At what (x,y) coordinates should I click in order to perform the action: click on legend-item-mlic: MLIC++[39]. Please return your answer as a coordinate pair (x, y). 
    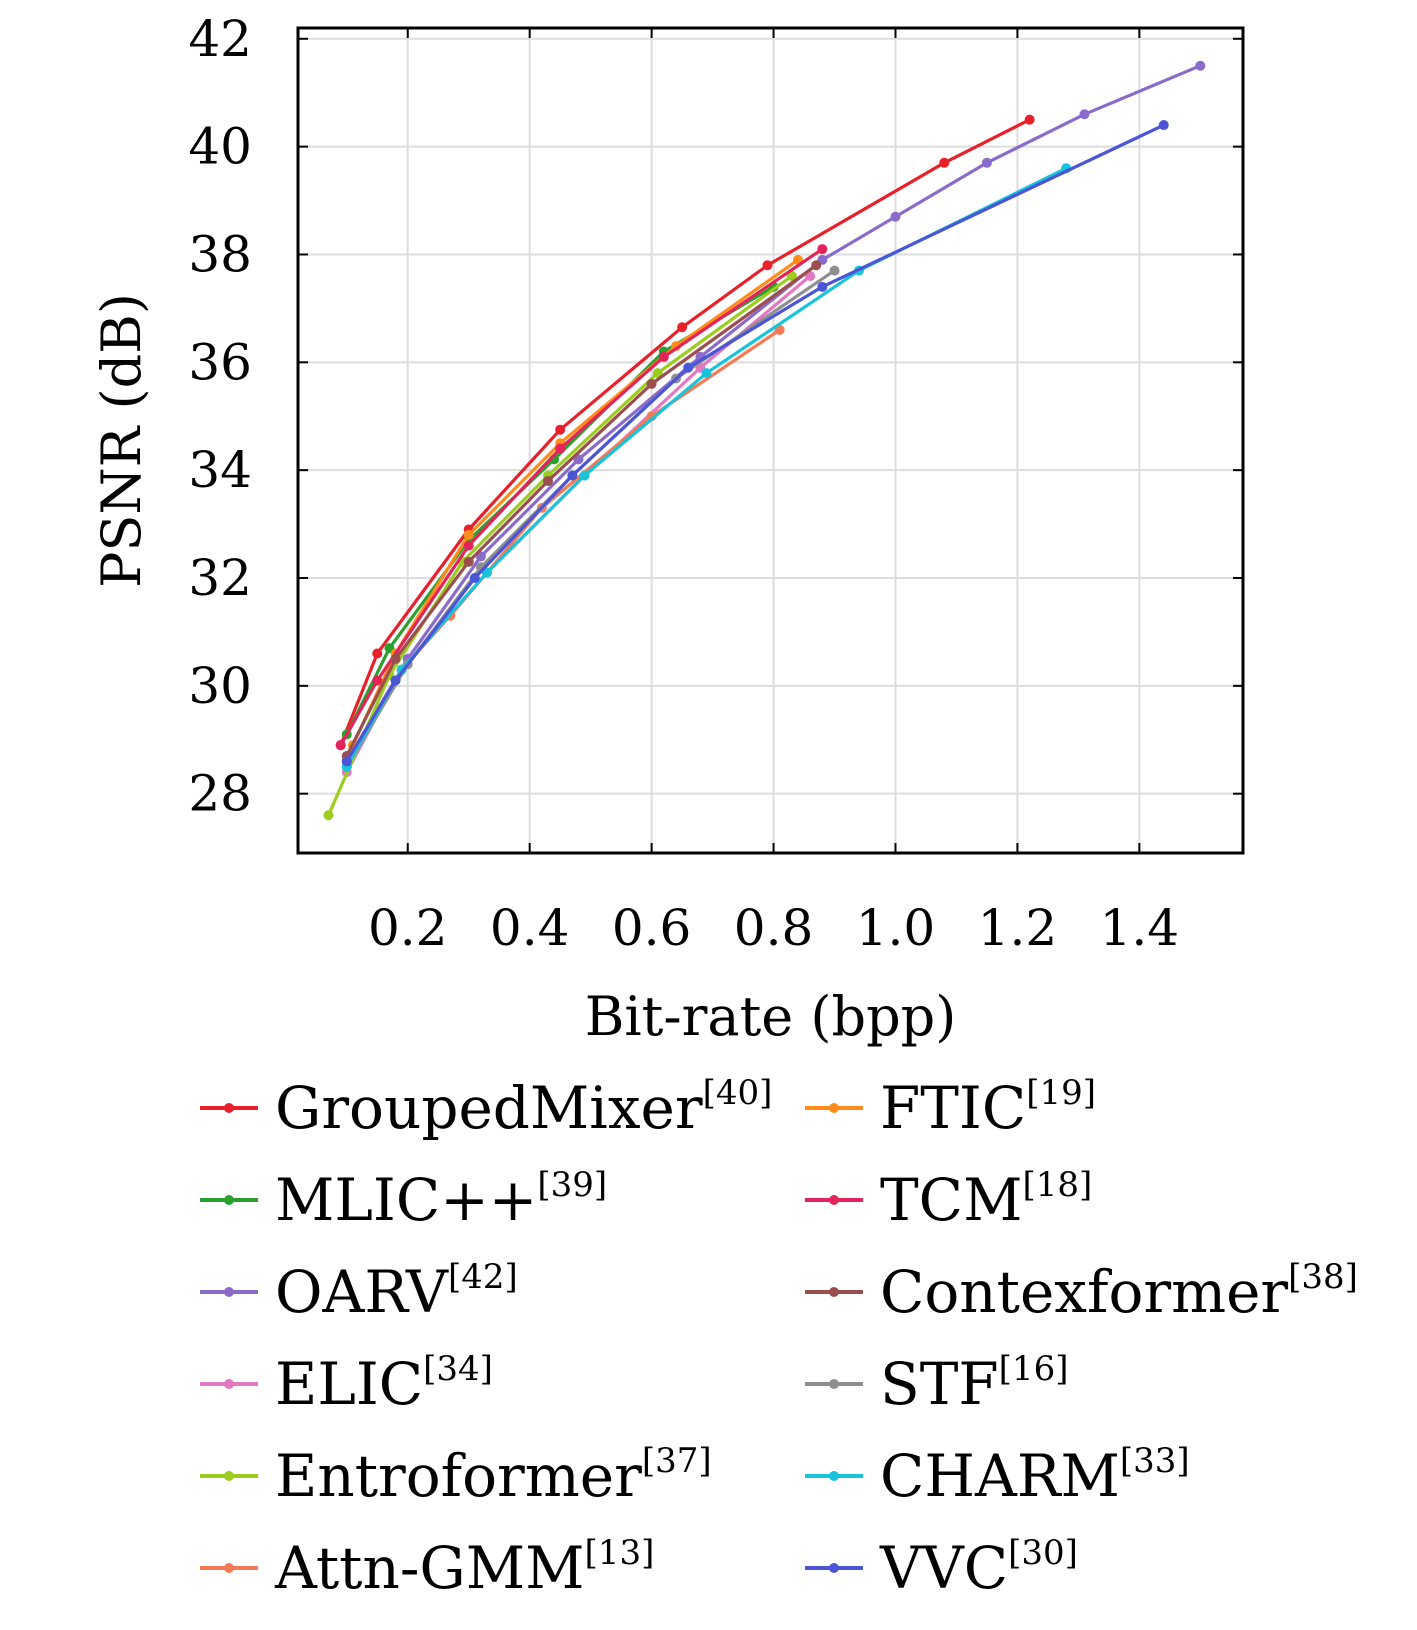
    Looking at the image, I should click on (403, 1199).